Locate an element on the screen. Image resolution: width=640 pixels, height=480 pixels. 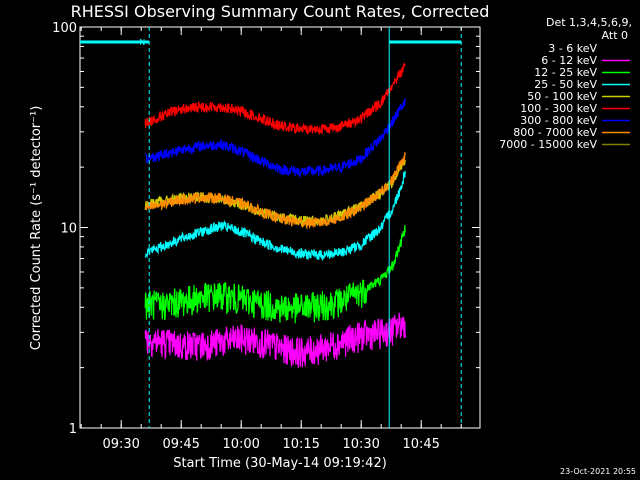
legend-label-5: 100 - 300 keV is located at coordinates (558, 108).